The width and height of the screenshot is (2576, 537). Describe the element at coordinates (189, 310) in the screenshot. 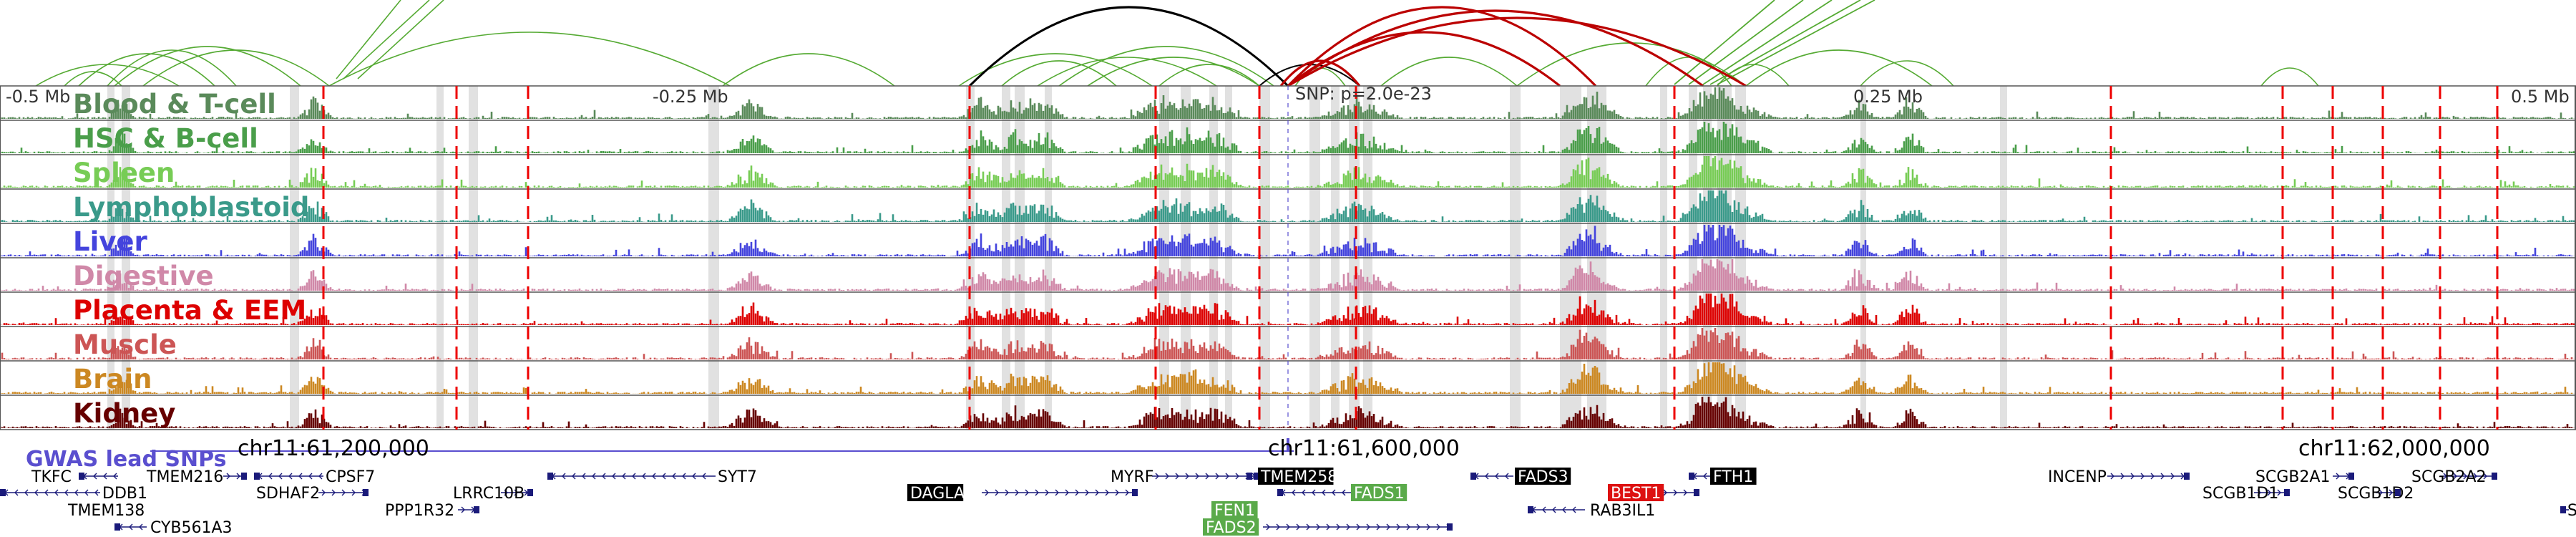

I see `track-label-placenta-eem: Placenta & EEM` at that location.